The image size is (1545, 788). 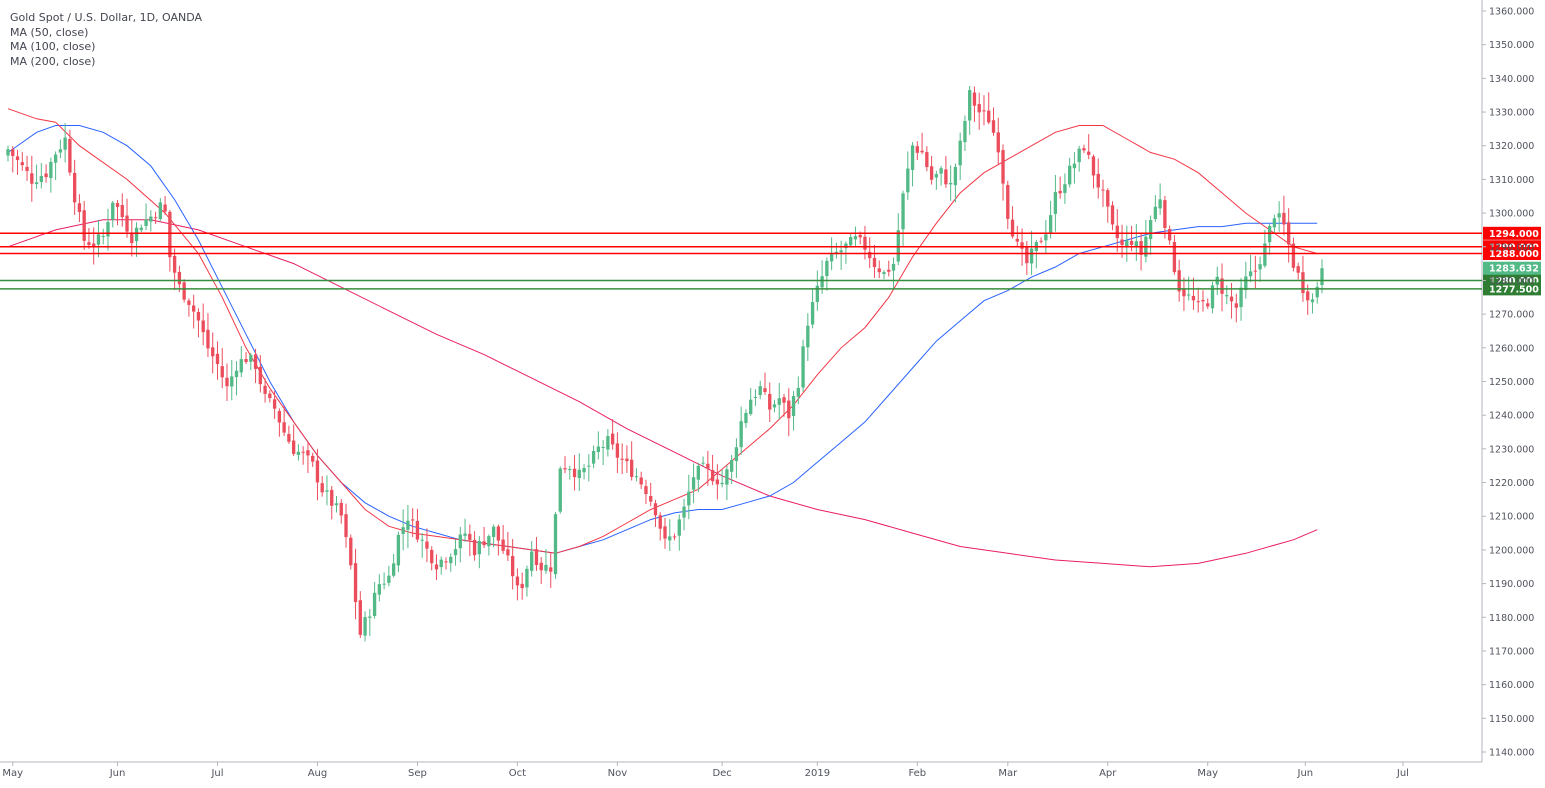 What do you see at coordinates (53, 46) in the screenshot?
I see `indicator-ma100: MA (100, close)` at bounding box center [53, 46].